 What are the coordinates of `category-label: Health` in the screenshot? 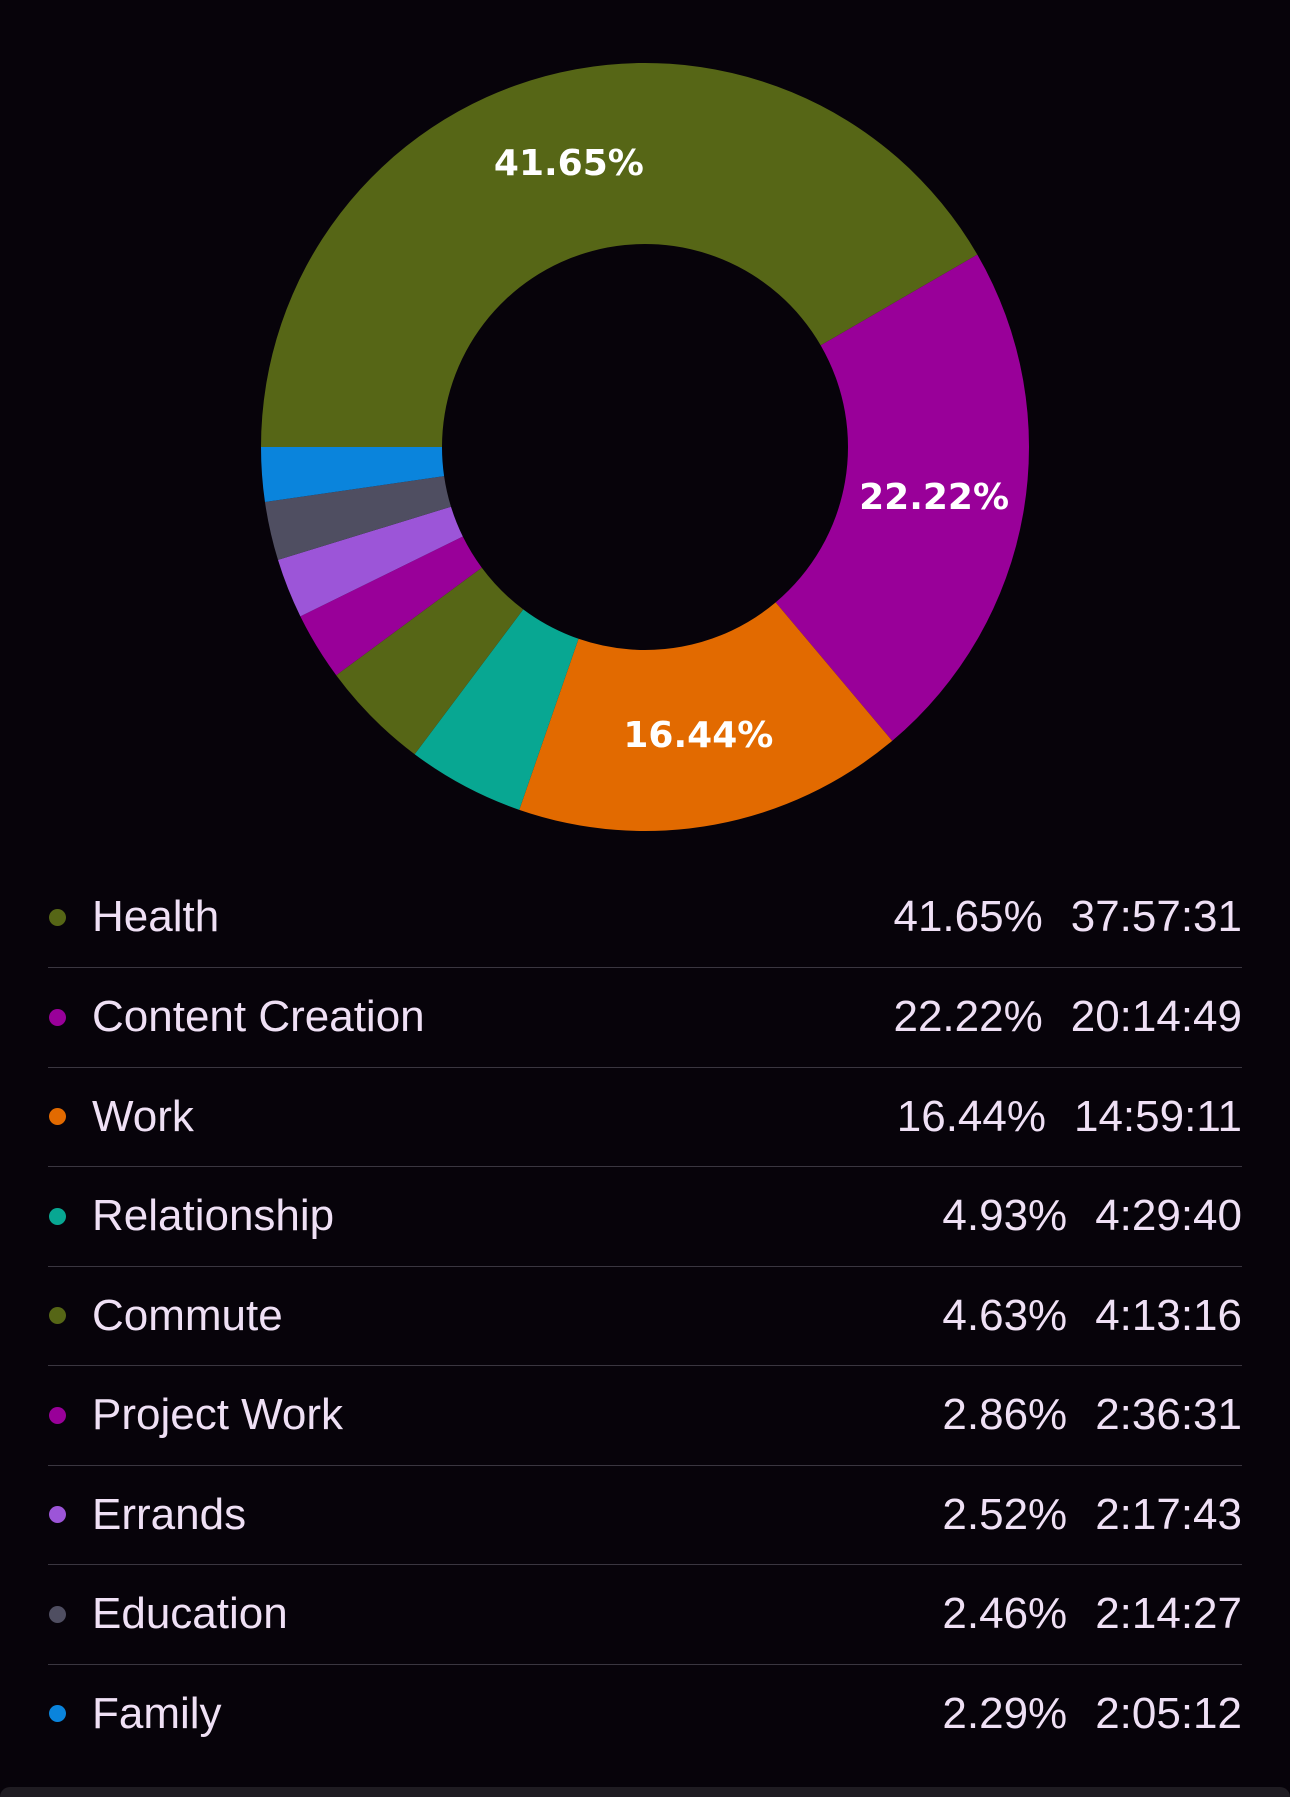 It's located at (156, 916).